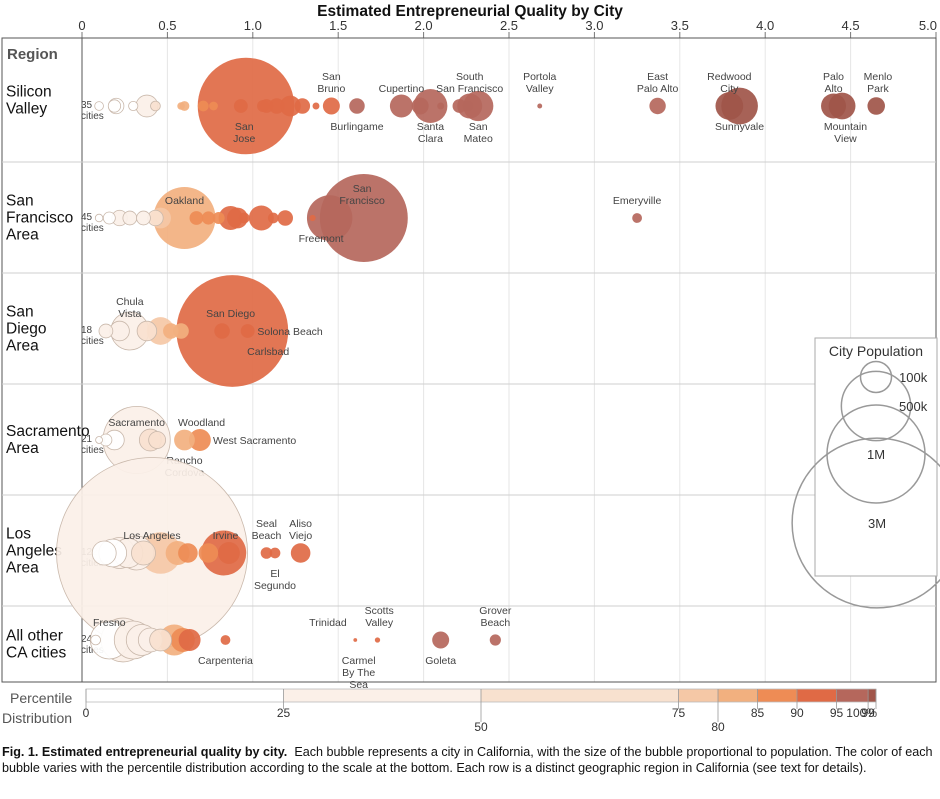 Image resolution: width=940 pixels, height=799 pixels. What do you see at coordinates (87, 105) in the screenshot?
I see `city-count: 35` at bounding box center [87, 105].